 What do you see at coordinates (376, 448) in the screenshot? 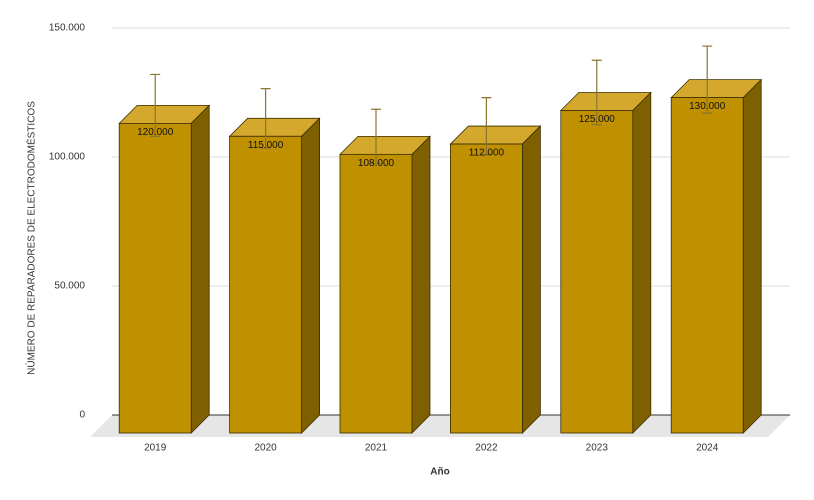
I see `x-tick-label: 2021` at bounding box center [376, 448].